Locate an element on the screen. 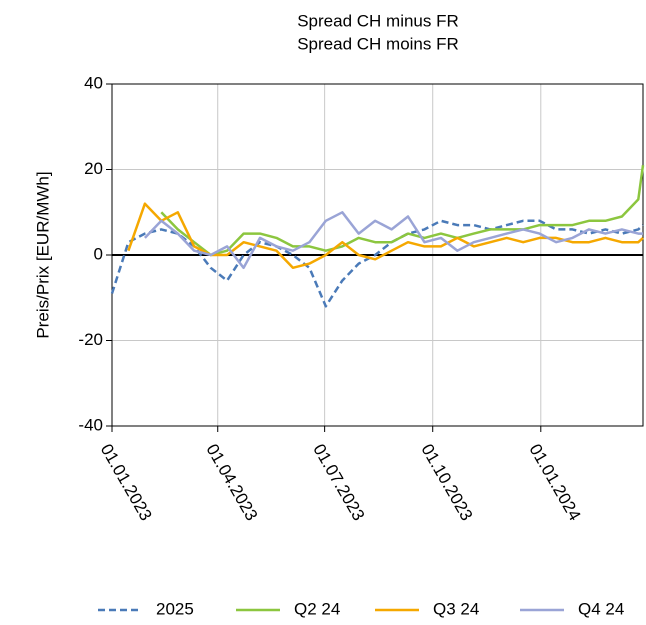 This screenshot has height=625, width=646. y-tick-label: -40 is located at coordinates (90, 424).